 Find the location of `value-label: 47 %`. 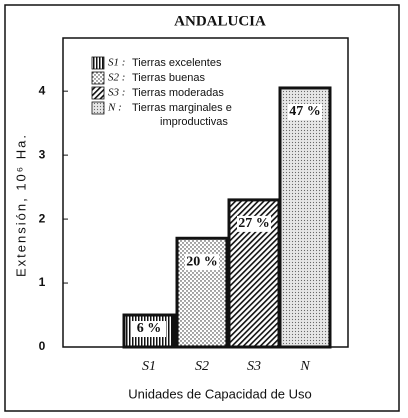

value-label: 47 % is located at coordinates (305, 111).